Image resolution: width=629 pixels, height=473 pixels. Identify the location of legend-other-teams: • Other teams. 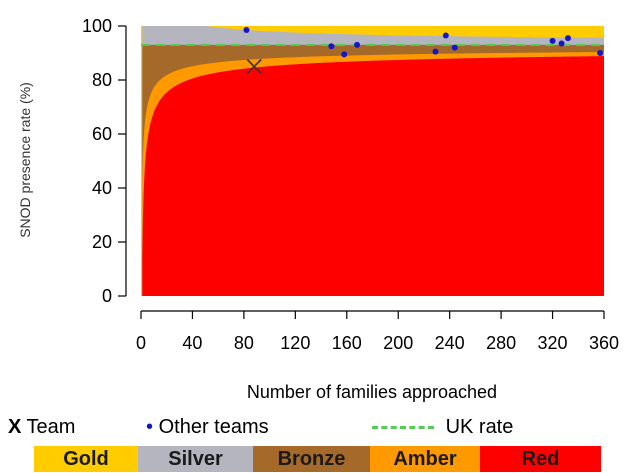
(207, 427).